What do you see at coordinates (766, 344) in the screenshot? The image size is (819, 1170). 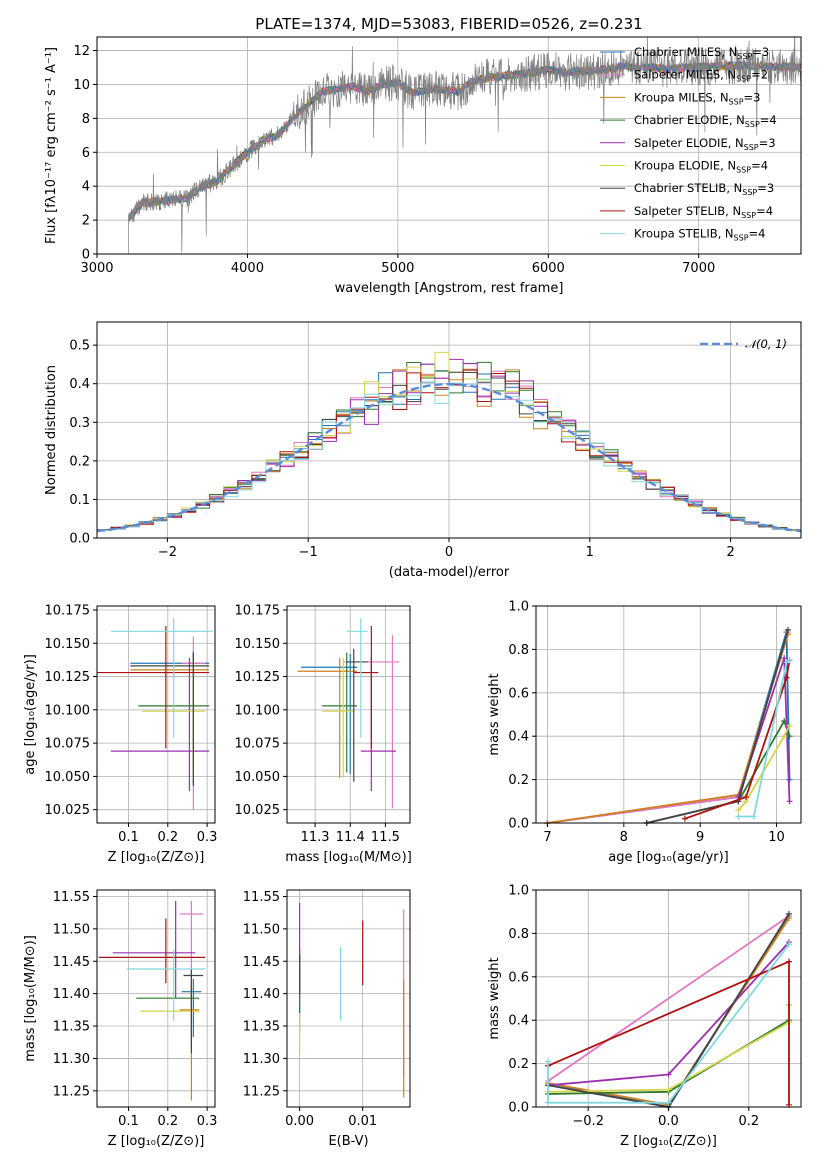 I see `legend-label: 𝒩(0, 1)` at bounding box center [766, 344].